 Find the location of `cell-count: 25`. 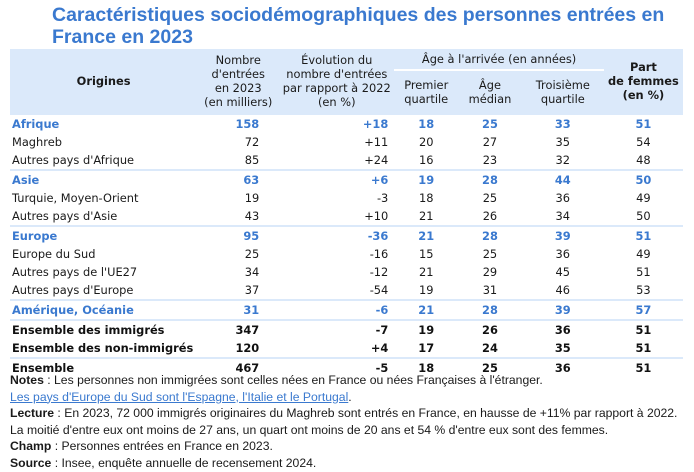

cell-count: 25 is located at coordinates (252, 254).